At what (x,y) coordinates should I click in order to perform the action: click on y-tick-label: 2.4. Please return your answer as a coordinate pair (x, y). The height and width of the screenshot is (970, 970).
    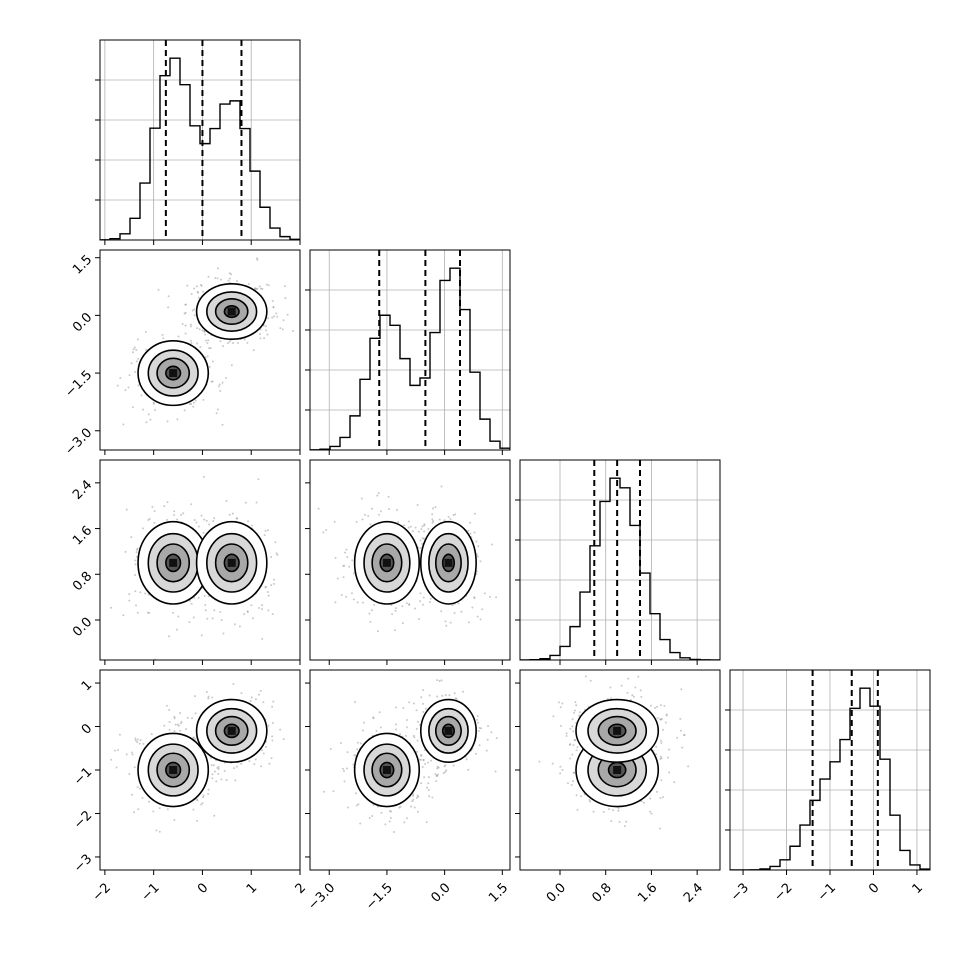
    Looking at the image, I should click on (82, 490).